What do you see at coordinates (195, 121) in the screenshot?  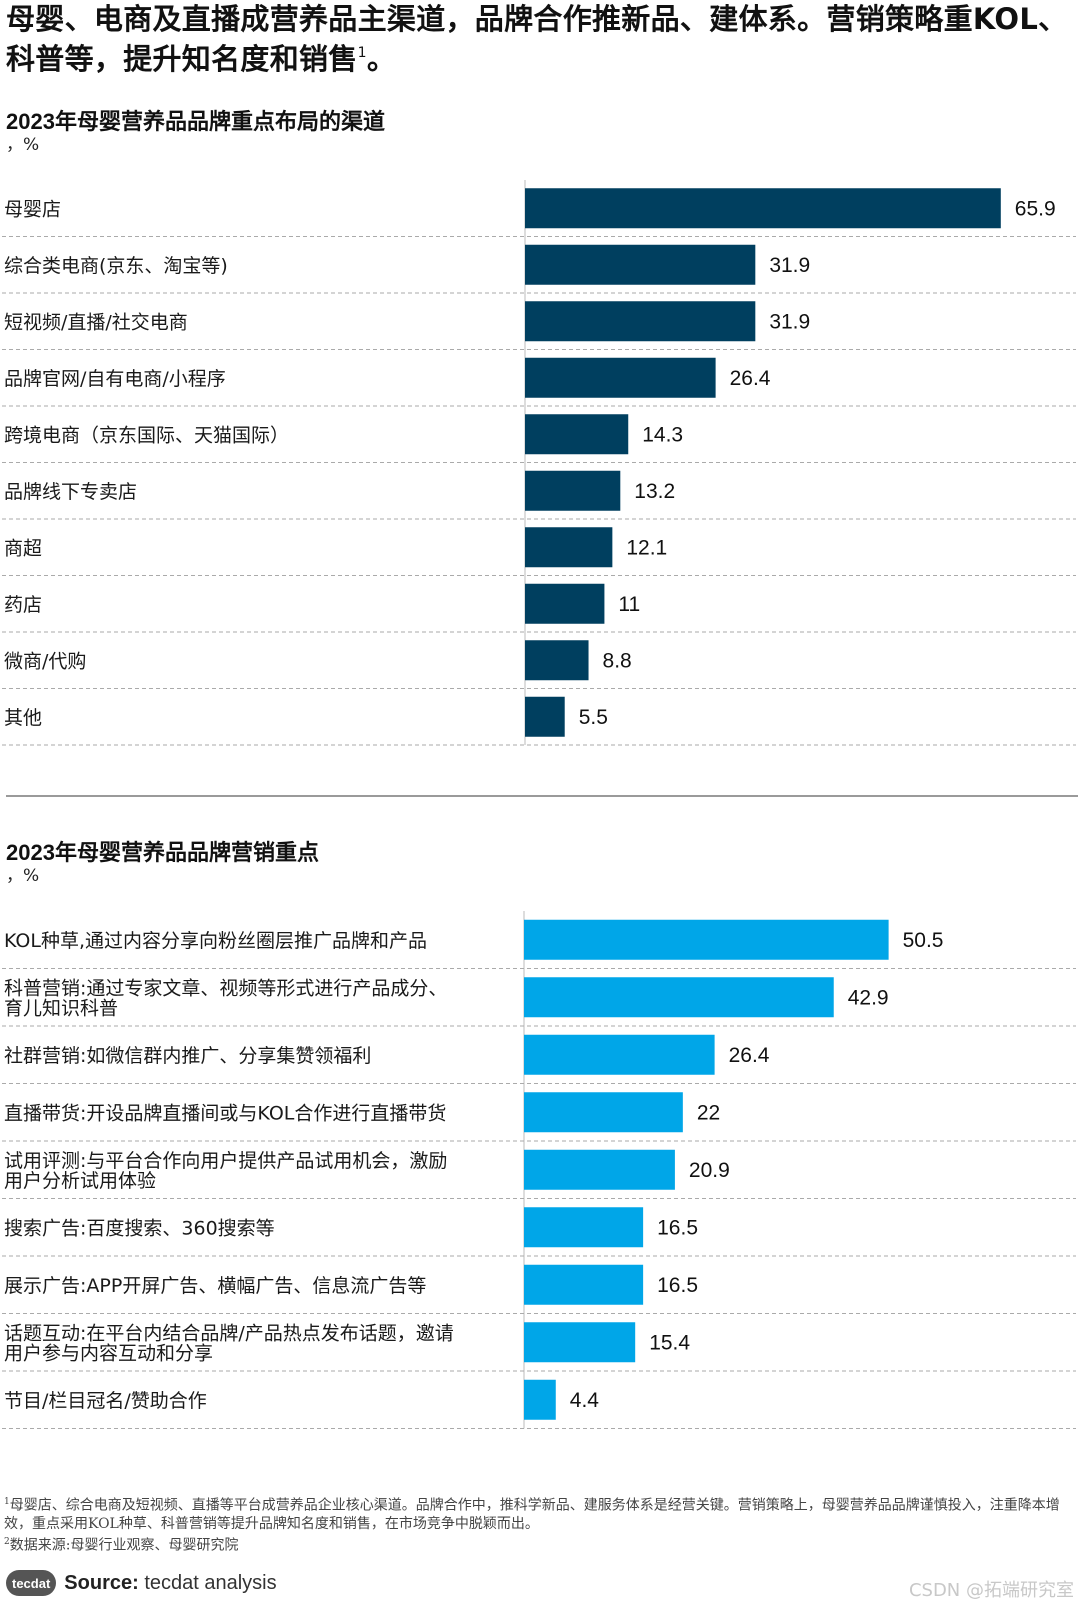 I see `chart1-title: 2023年母婴营养品品牌重点布局的渠道` at bounding box center [195, 121].